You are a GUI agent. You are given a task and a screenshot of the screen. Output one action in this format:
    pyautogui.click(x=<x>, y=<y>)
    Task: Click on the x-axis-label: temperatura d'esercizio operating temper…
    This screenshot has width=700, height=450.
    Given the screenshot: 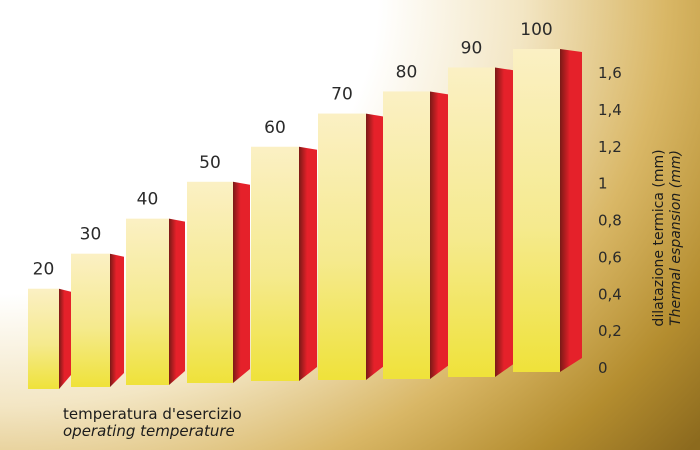 What is the action you would take?
    pyautogui.click(x=152, y=423)
    